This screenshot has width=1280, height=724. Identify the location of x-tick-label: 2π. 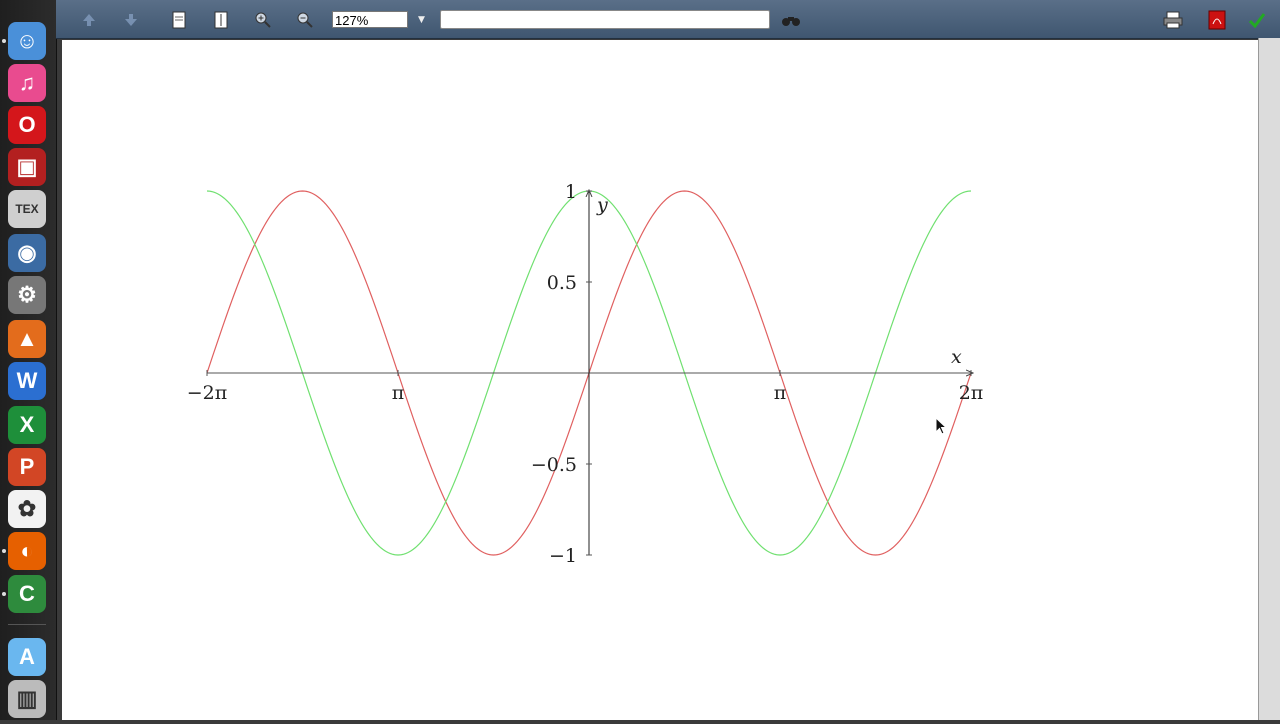
(971, 393).